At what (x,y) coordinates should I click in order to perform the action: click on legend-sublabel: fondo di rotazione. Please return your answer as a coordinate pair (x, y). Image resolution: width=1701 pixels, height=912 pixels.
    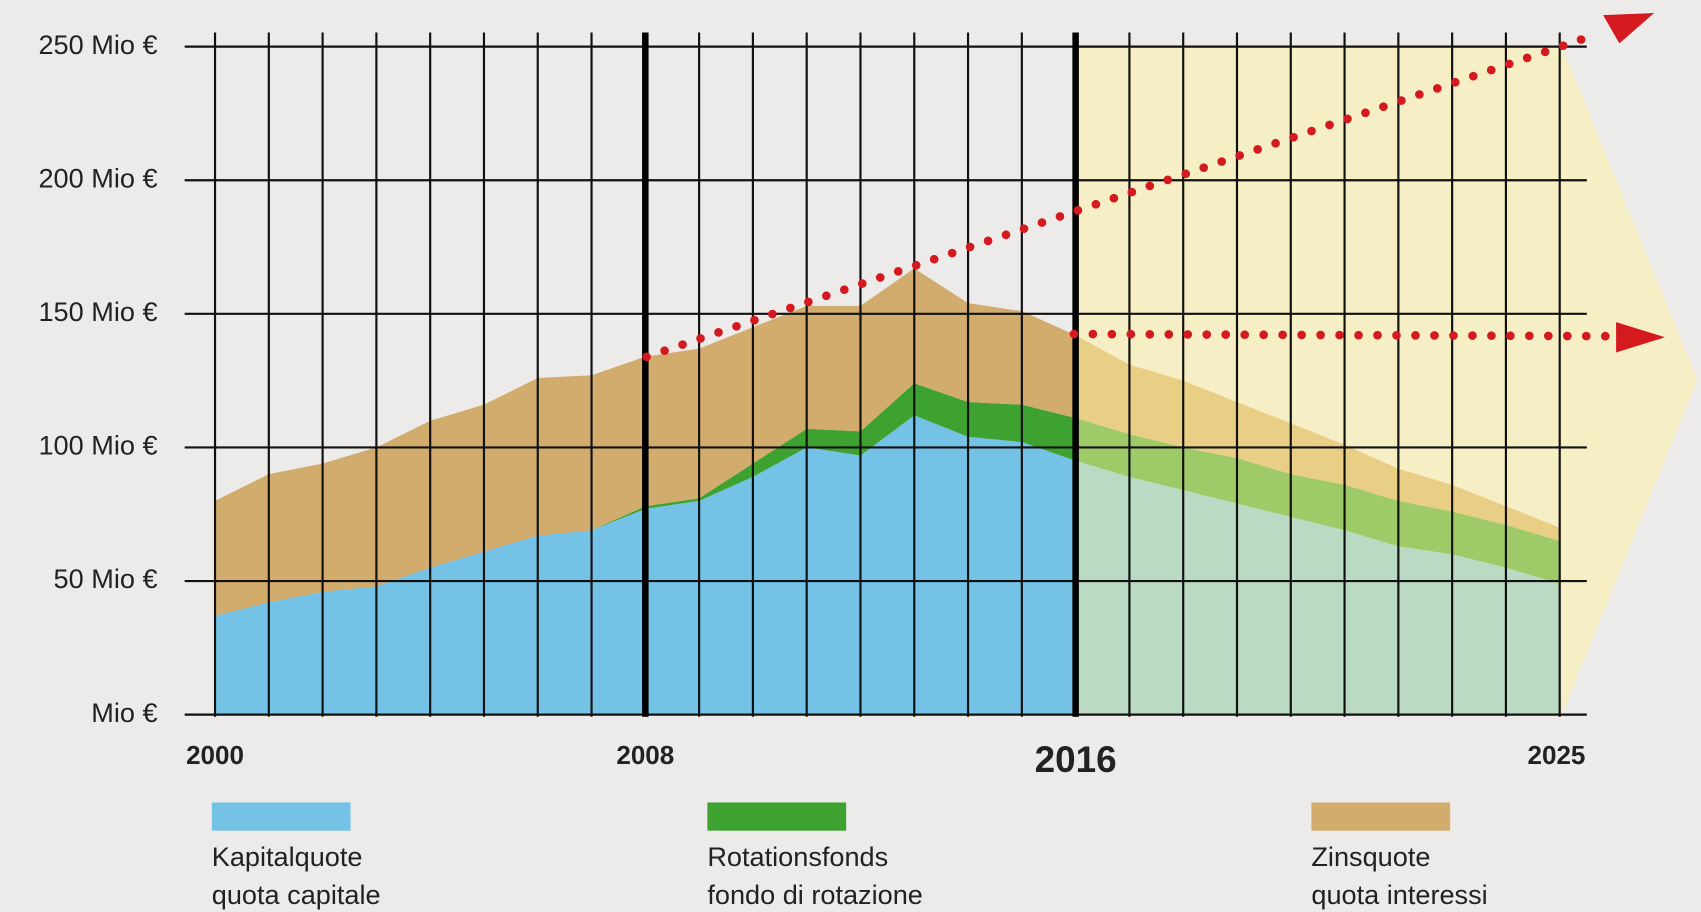
    Looking at the image, I should click on (815, 894).